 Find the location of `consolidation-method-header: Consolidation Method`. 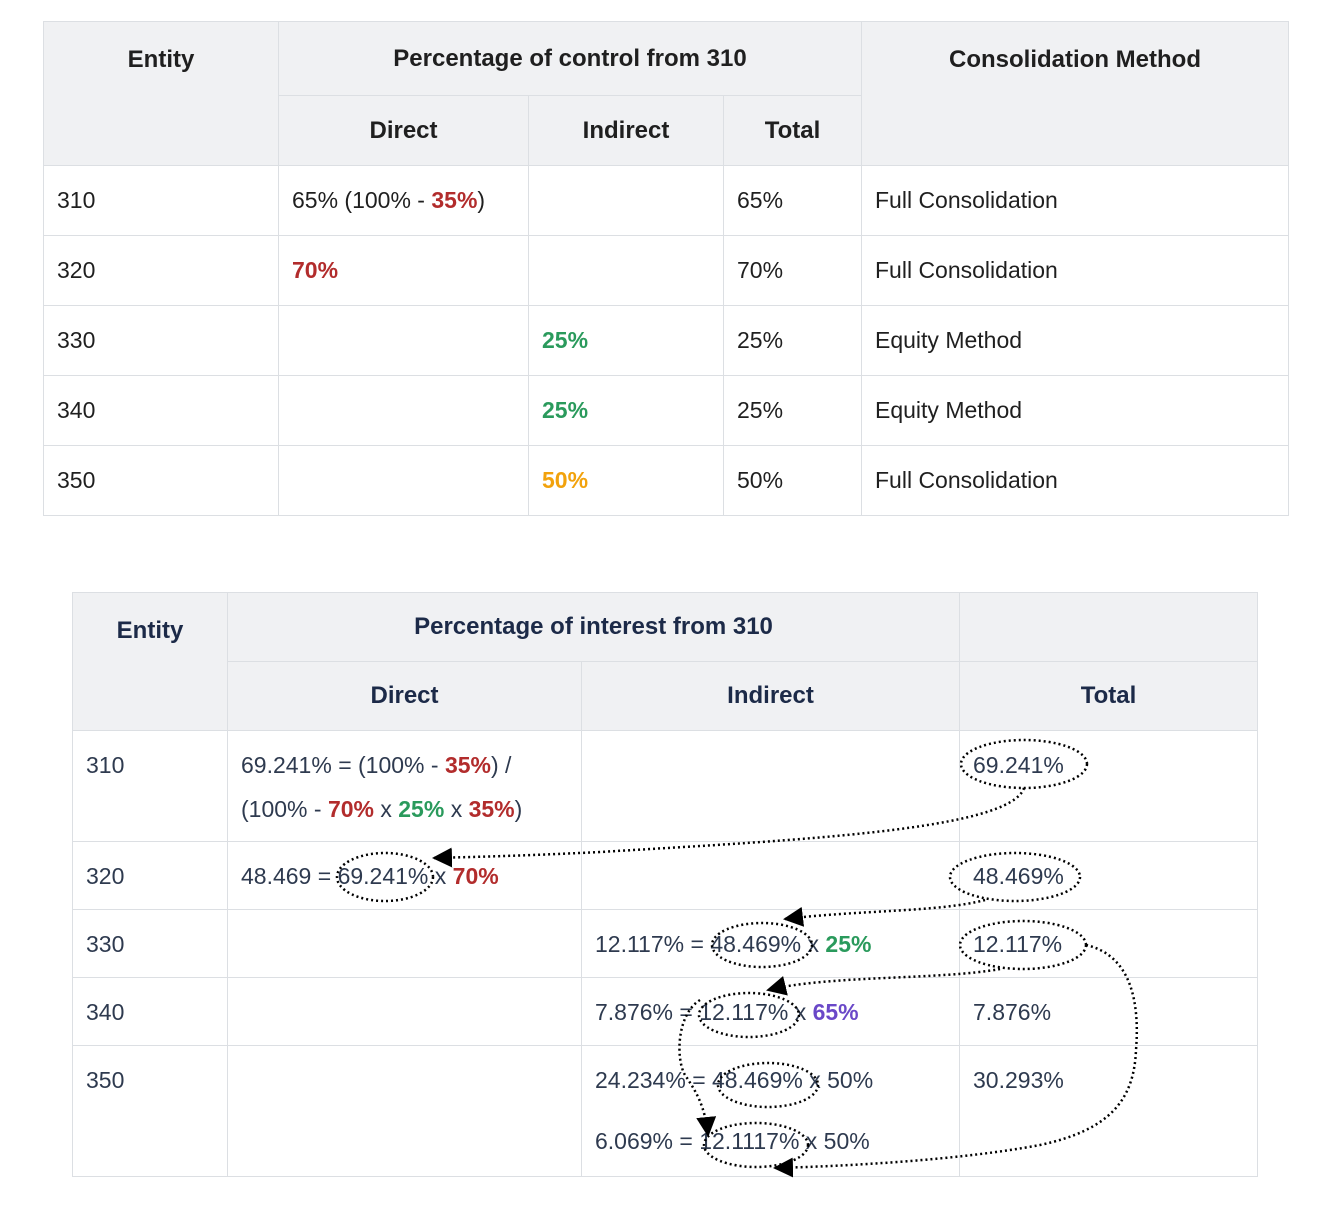

consolidation-method-header: Consolidation Method is located at coordinates (1075, 93).